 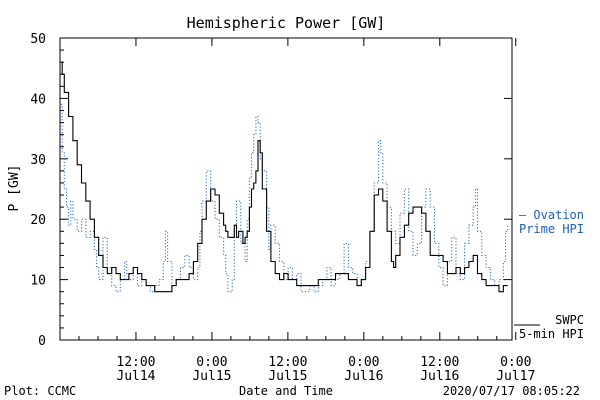 What do you see at coordinates (38, 281) in the screenshot?
I see `y-tick-label: 10` at bounding box center [38, 281].